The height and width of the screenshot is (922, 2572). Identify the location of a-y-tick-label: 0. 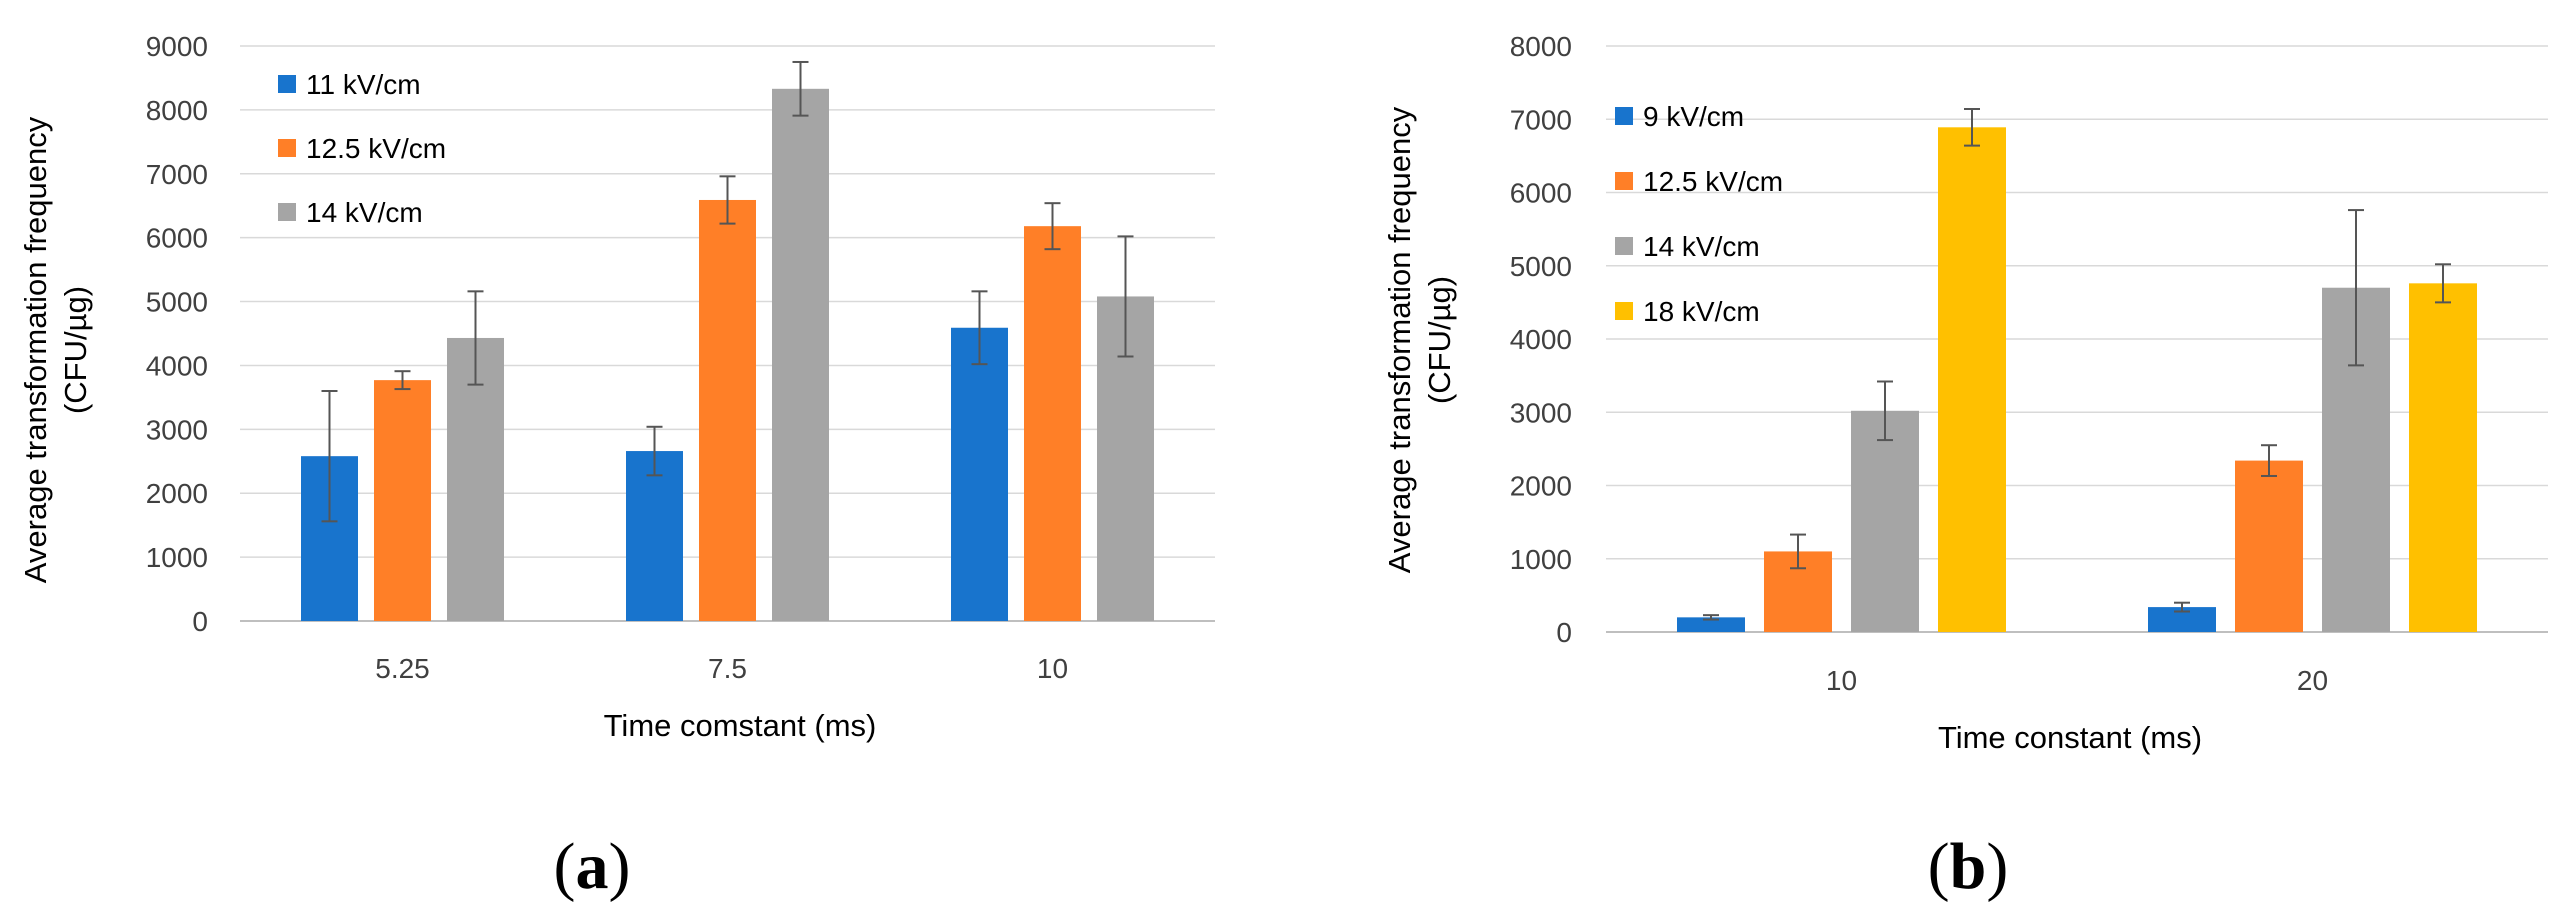
(200, 621).